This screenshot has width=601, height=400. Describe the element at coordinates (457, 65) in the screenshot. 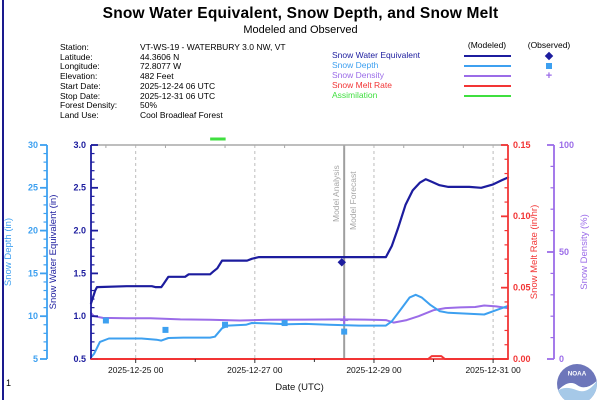

I see `legend-row-snow-depth: Snow Depth` at that location.